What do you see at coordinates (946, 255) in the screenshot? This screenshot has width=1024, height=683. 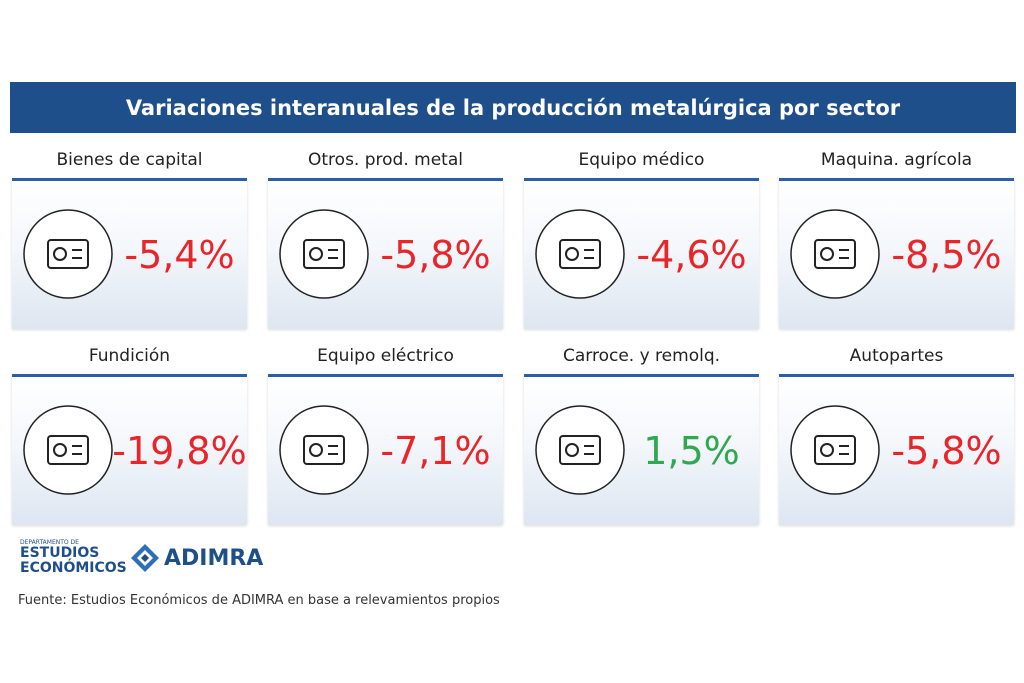 I see `card-value: -8,5%` at bounding box center [946, 255].